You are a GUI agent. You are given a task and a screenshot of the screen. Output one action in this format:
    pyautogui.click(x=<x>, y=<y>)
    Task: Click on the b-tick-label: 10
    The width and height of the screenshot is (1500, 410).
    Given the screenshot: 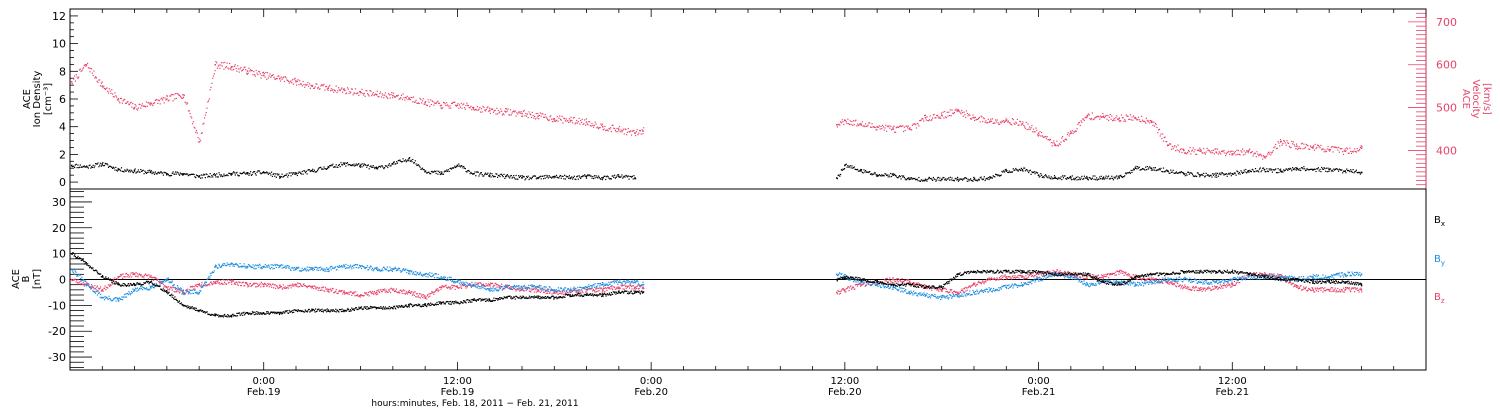 What is the action you would take?
    pyautogui.click(x=59, y=254)
    